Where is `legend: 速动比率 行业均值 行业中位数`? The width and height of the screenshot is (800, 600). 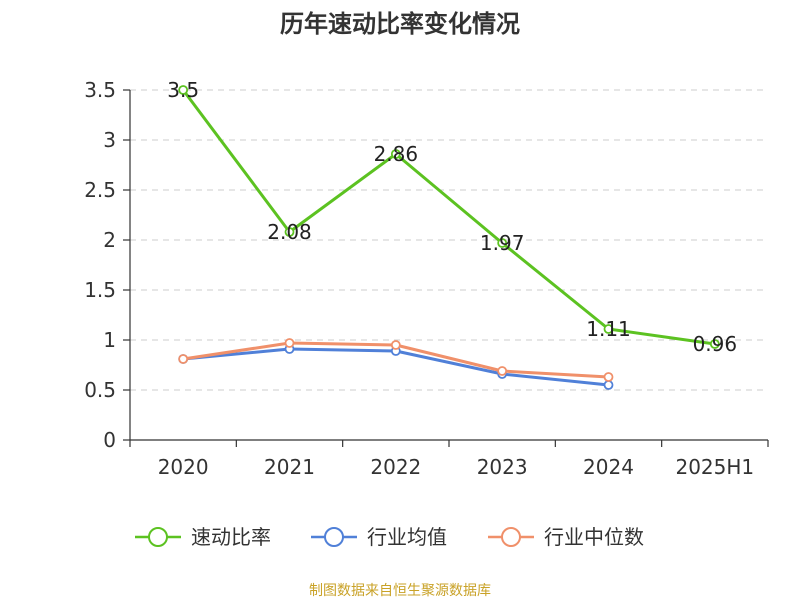 legend: 速动比率 行业均值 行业中位数 is located at coordinates (389, 537).